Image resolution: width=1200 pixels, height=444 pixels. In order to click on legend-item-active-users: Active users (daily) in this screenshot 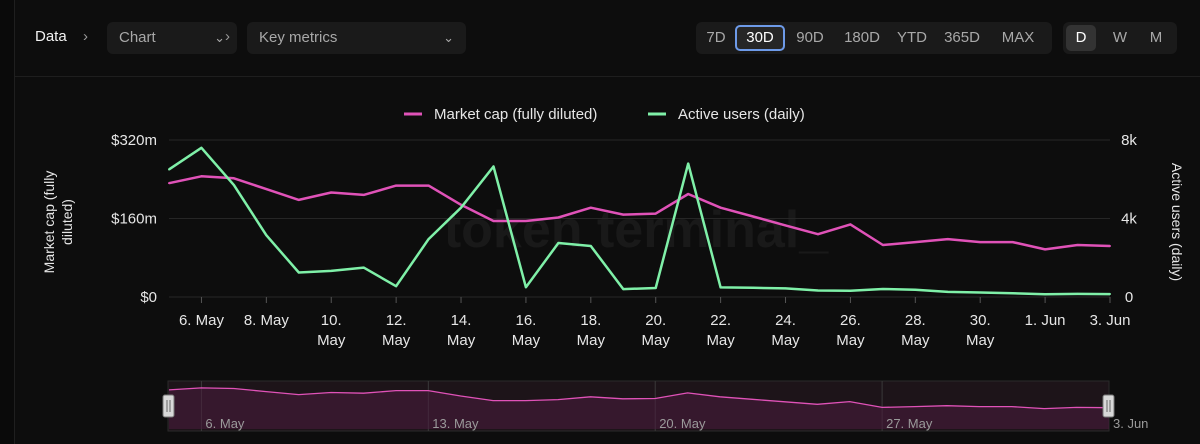, I will do `click(741, 114)`.